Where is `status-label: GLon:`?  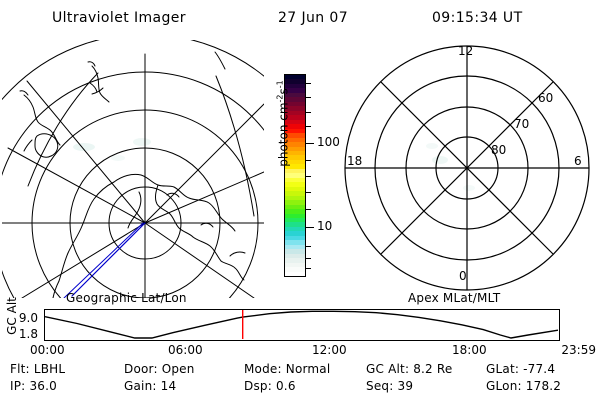
status-label: GLon: is located at coordinates (506, 386).